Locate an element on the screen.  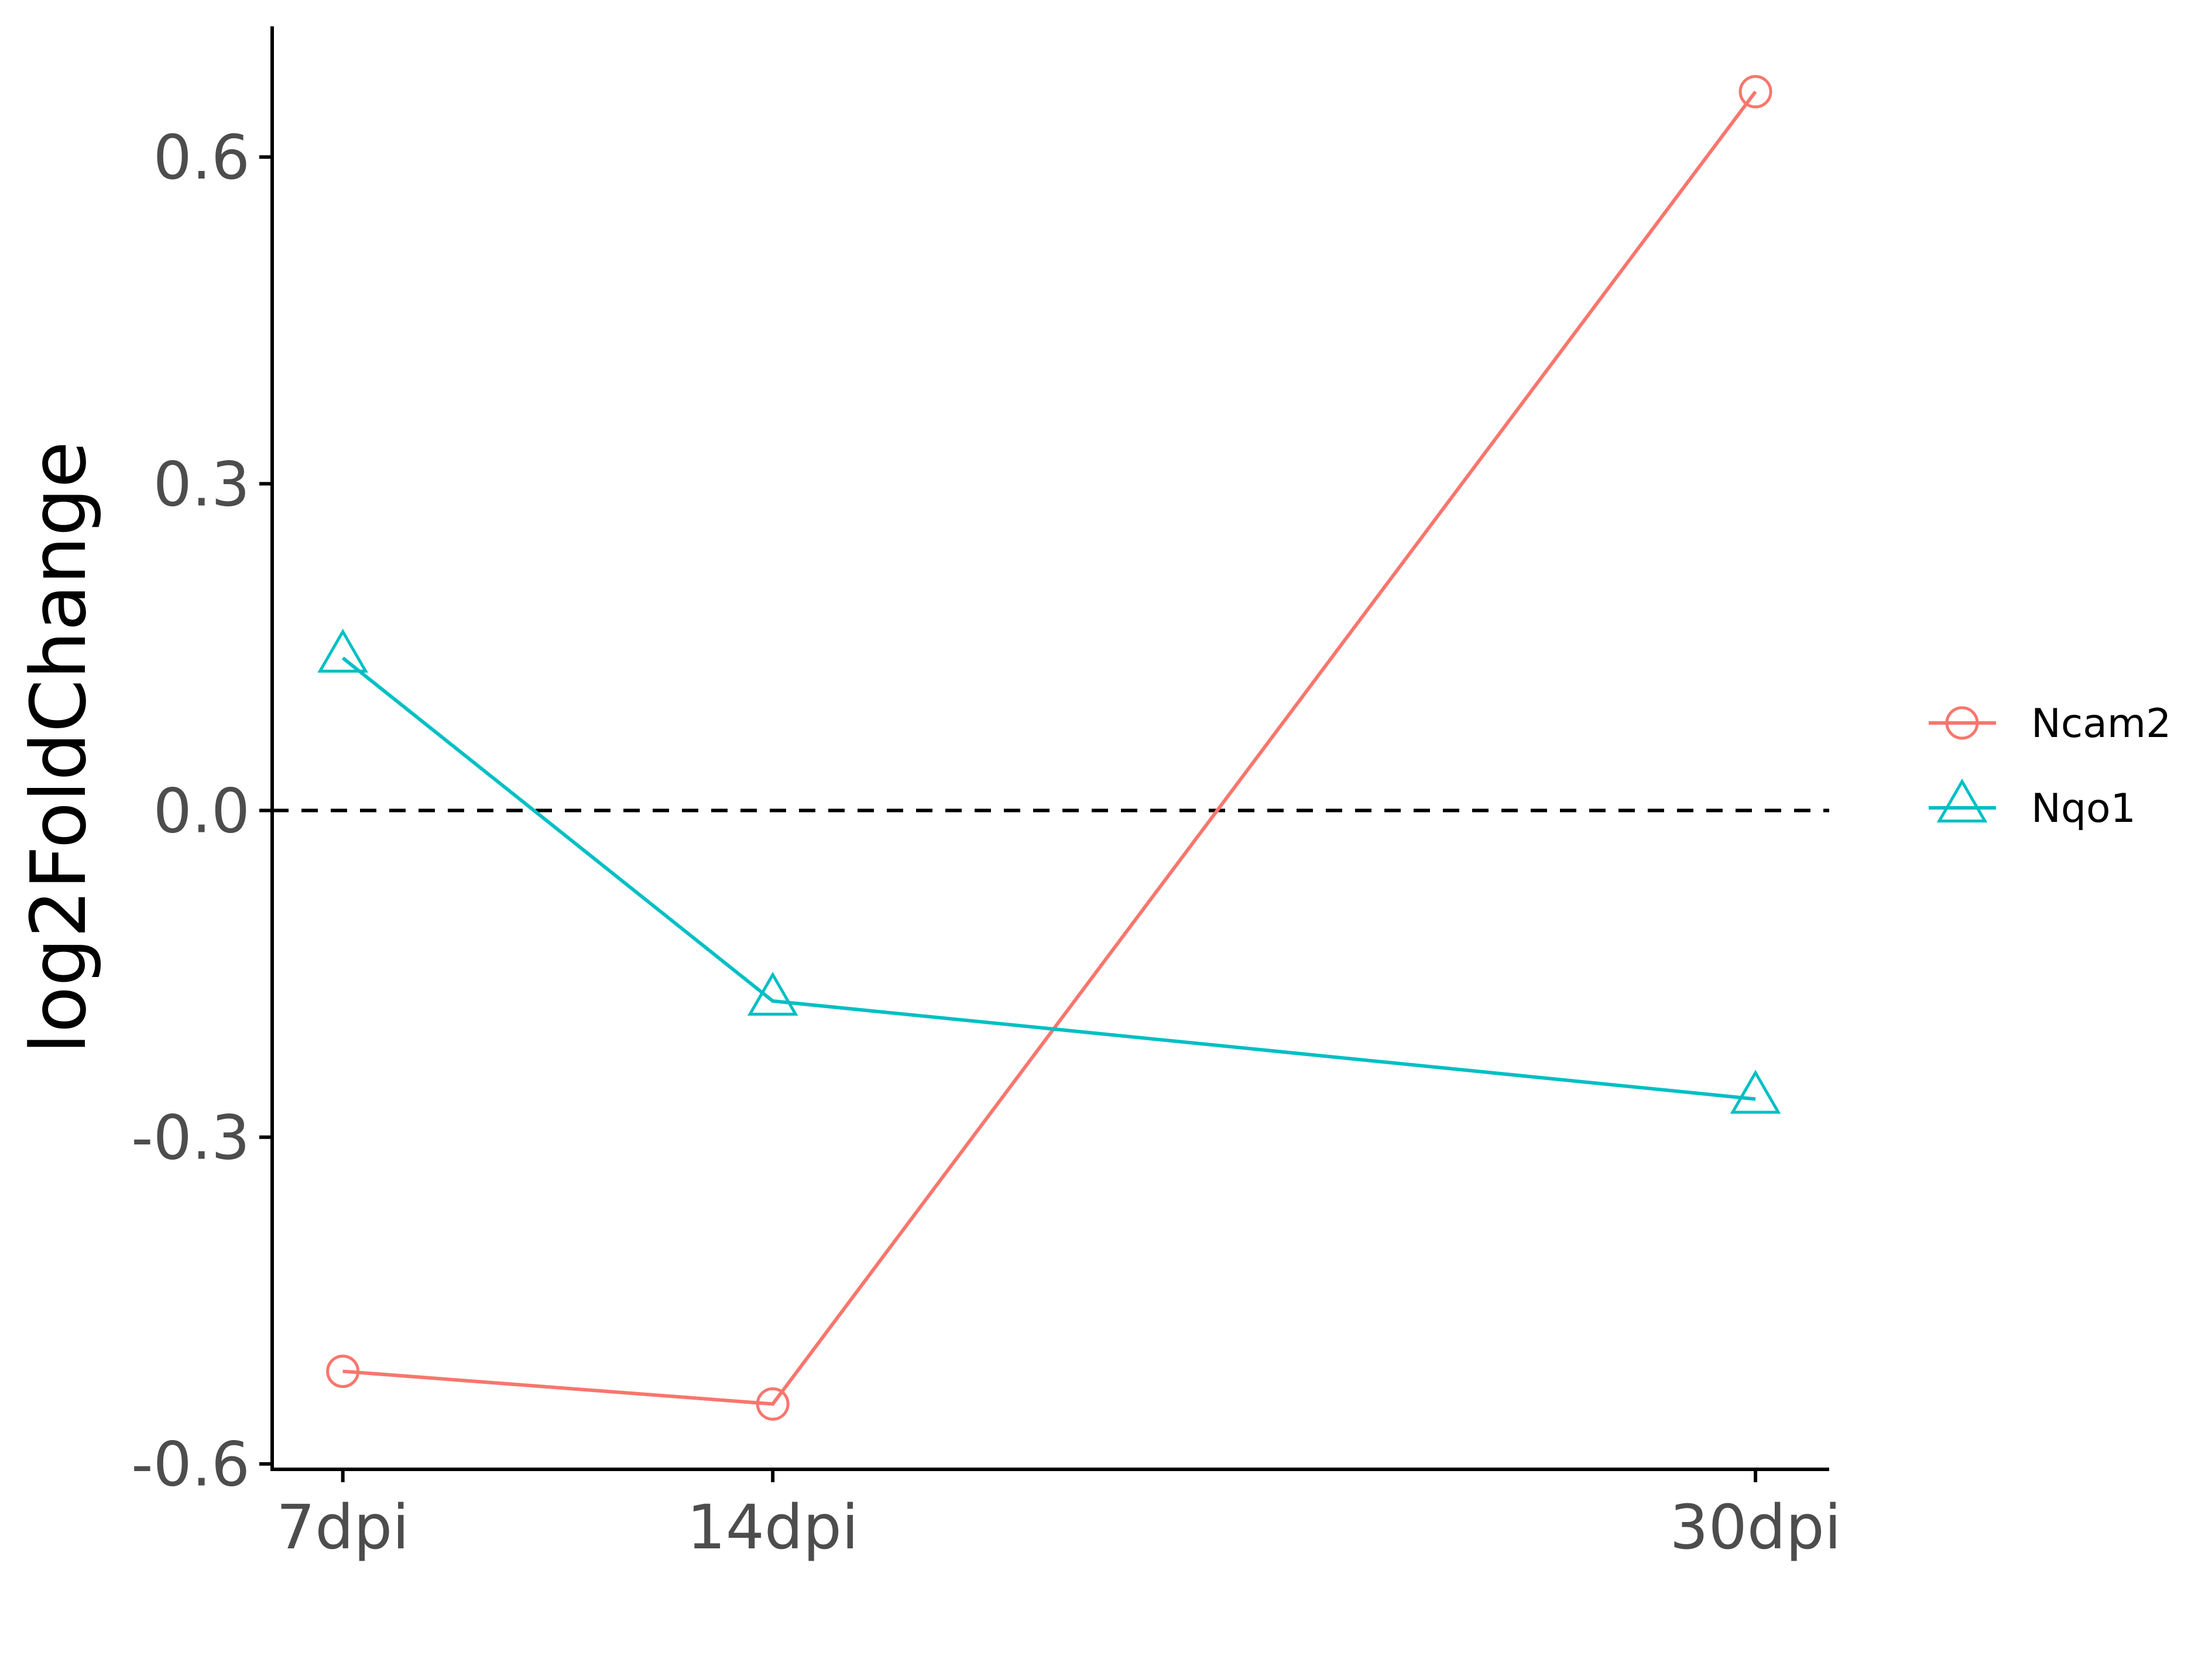
y-tick-label: -0.3 is located at coordinates (190, 1138).